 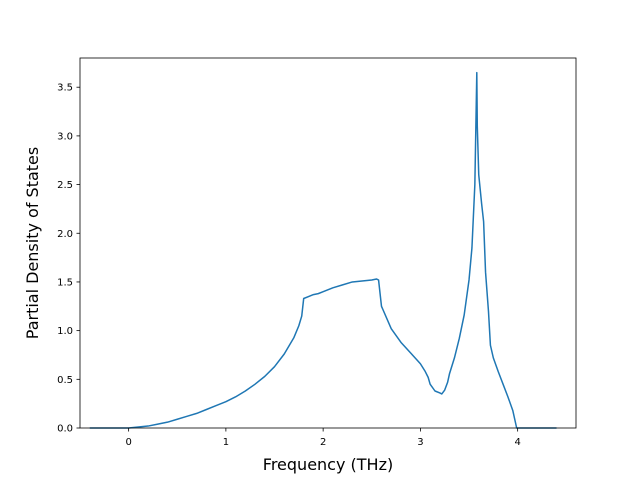 I want to click on y-axis-ticks: 0.0 0.5 1.0 1.5 2.0 2.5 3.0 3.5, so click(x=68, y=259).